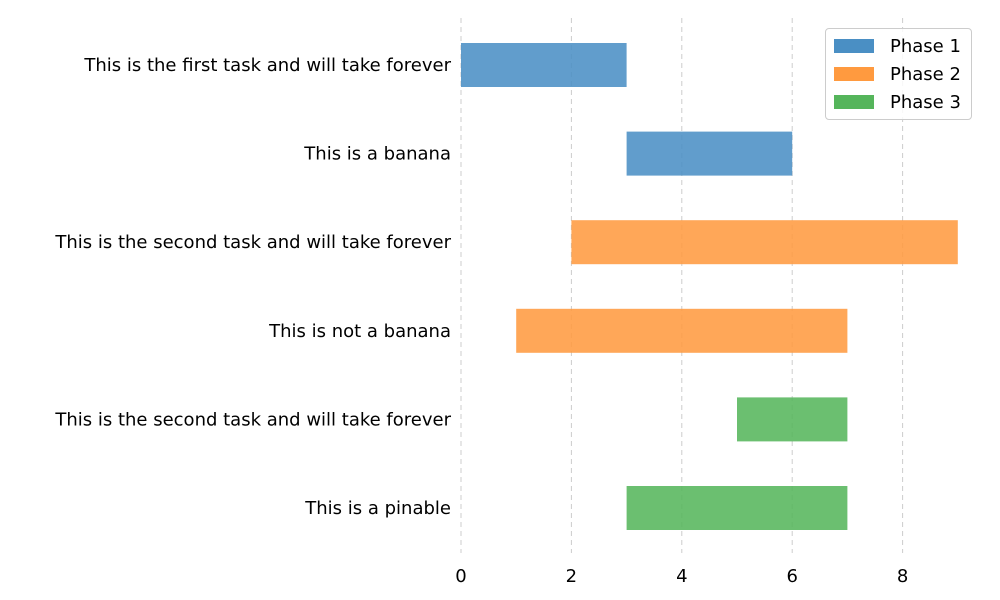  Describe the element at coordinates (791, 576) in the screenshot. I see `x-tick-label: 6` at that location.